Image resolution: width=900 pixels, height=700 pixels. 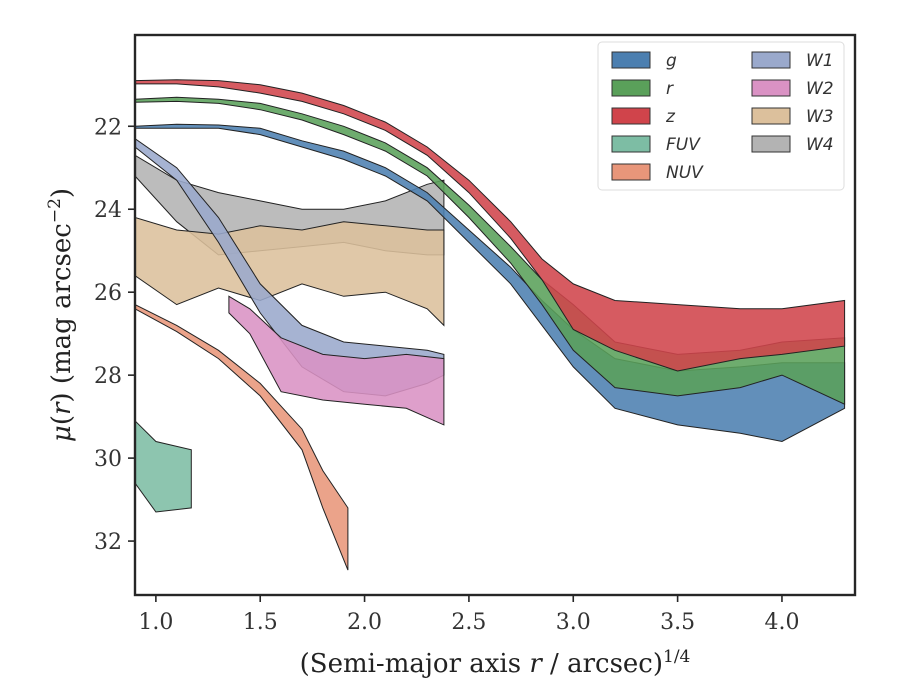 What do you see at coordinates (336, 360) in the screenshot?
I see `band-w2` at bounding box center [336, 360].